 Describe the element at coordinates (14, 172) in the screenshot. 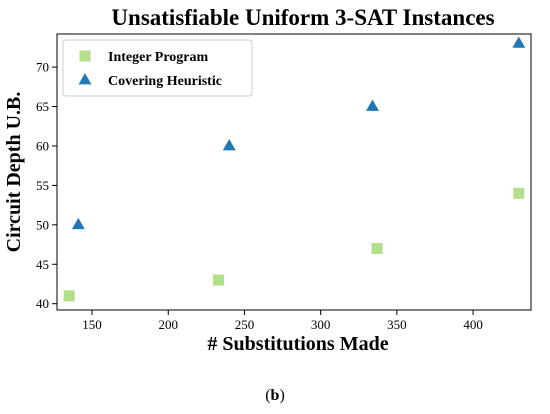

I see `y-axis-label: Circuit Depth U.B.` at that location.